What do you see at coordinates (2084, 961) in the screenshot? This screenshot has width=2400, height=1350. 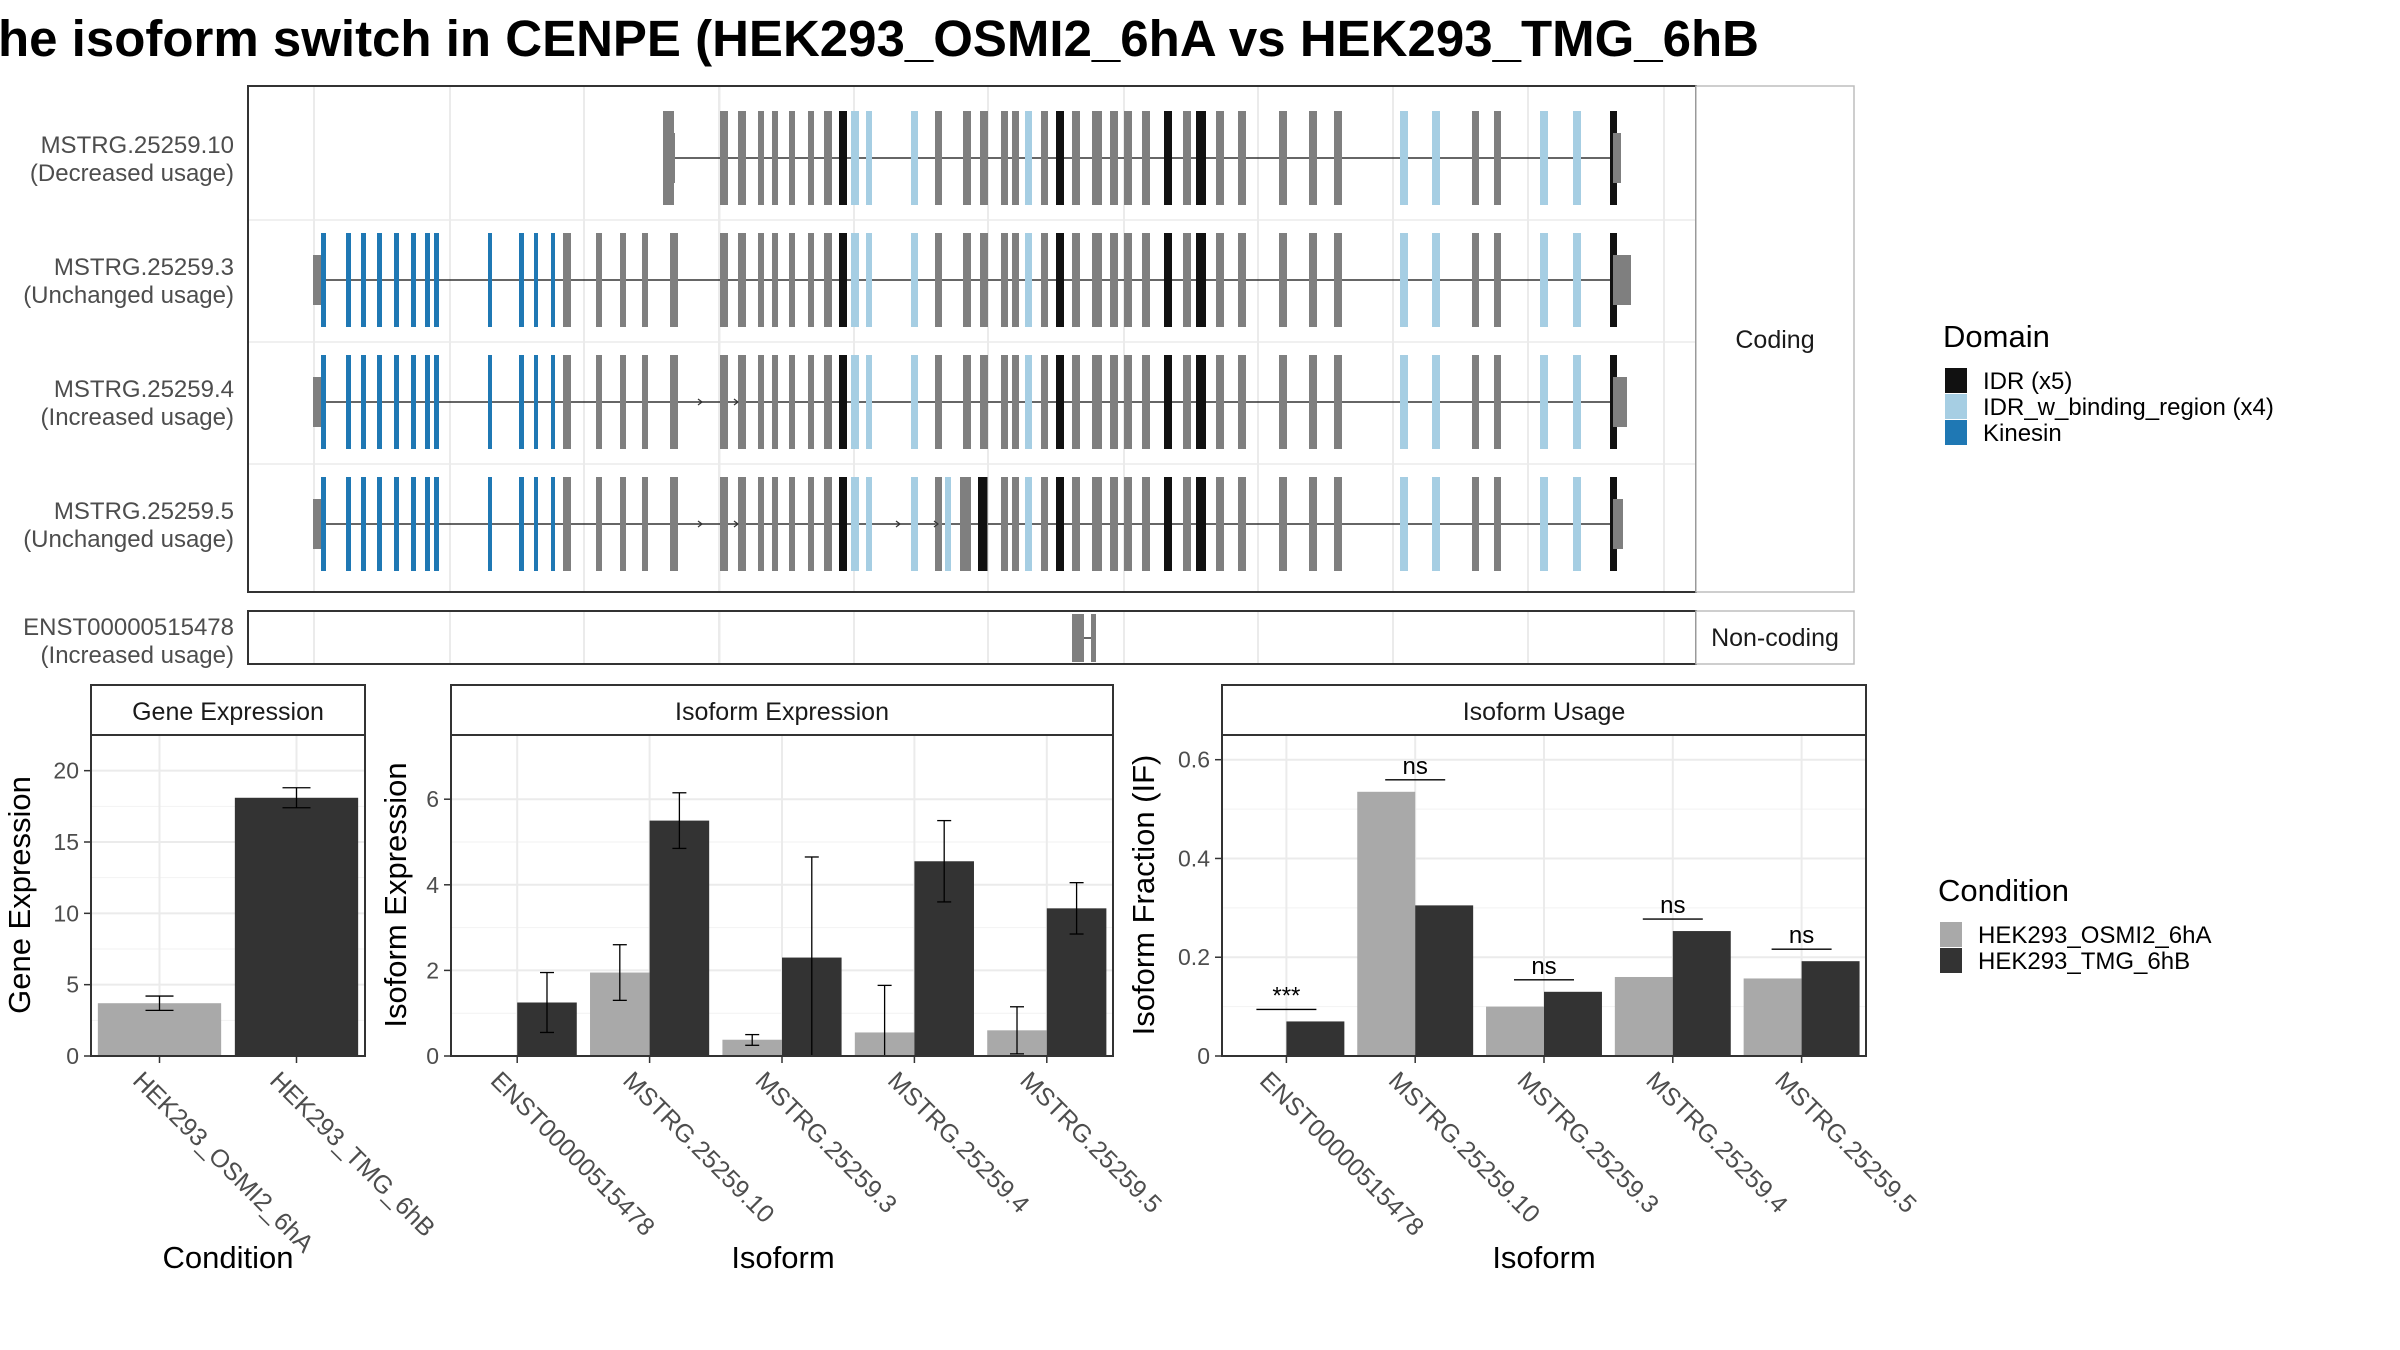 I see `legend-label-tmg: HEK293_TMG_6hB` at bounding box center [2084, 961].